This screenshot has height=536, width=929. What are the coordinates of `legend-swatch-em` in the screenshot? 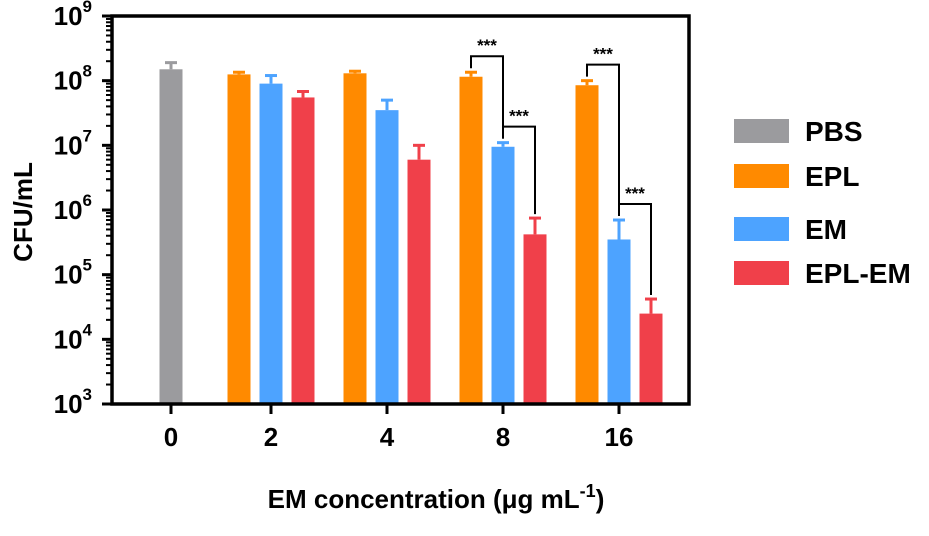 It's located at (761, 229).